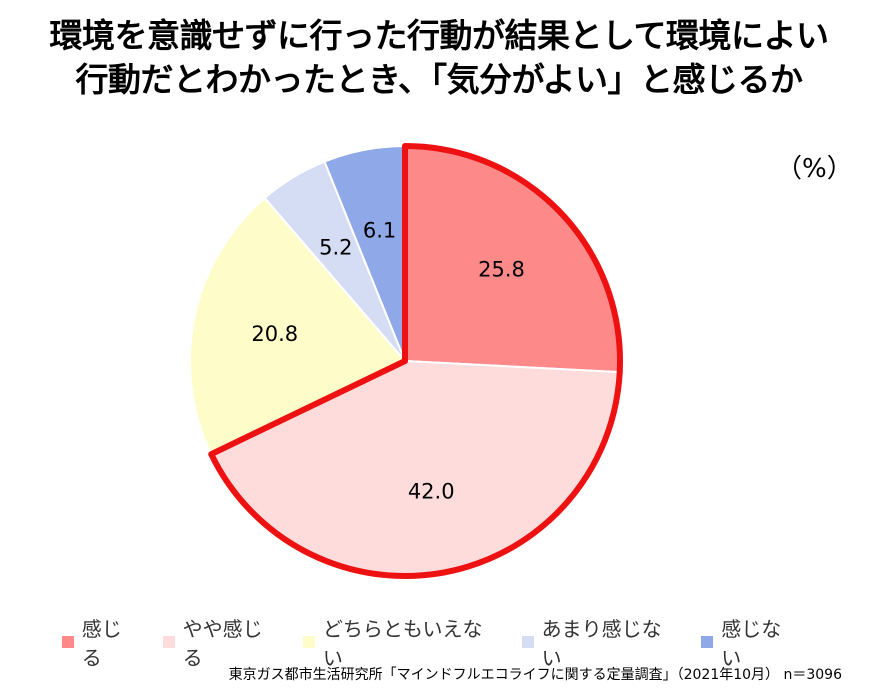 The image size is (878, 696). I want to click on legend-label-1: 感じる, so click(101, 643).